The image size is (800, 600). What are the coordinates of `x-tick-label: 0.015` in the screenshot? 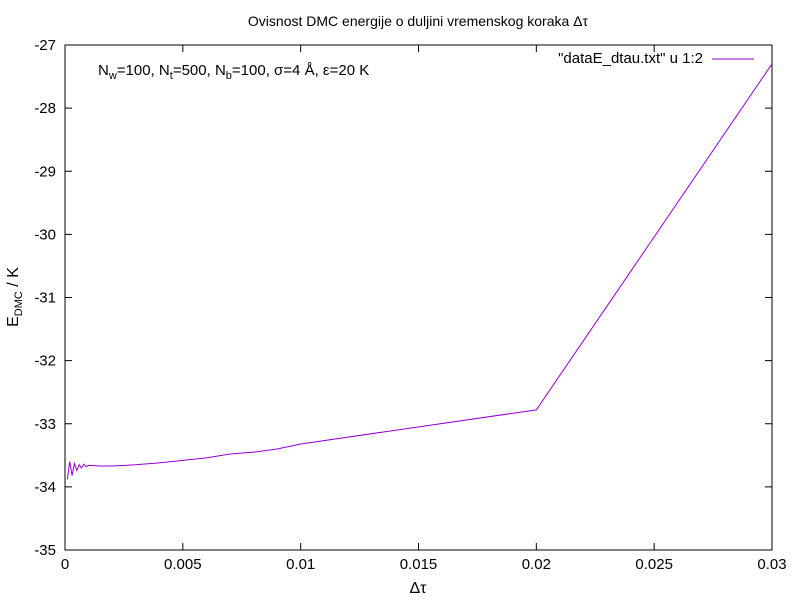 It's located at (419, 564).